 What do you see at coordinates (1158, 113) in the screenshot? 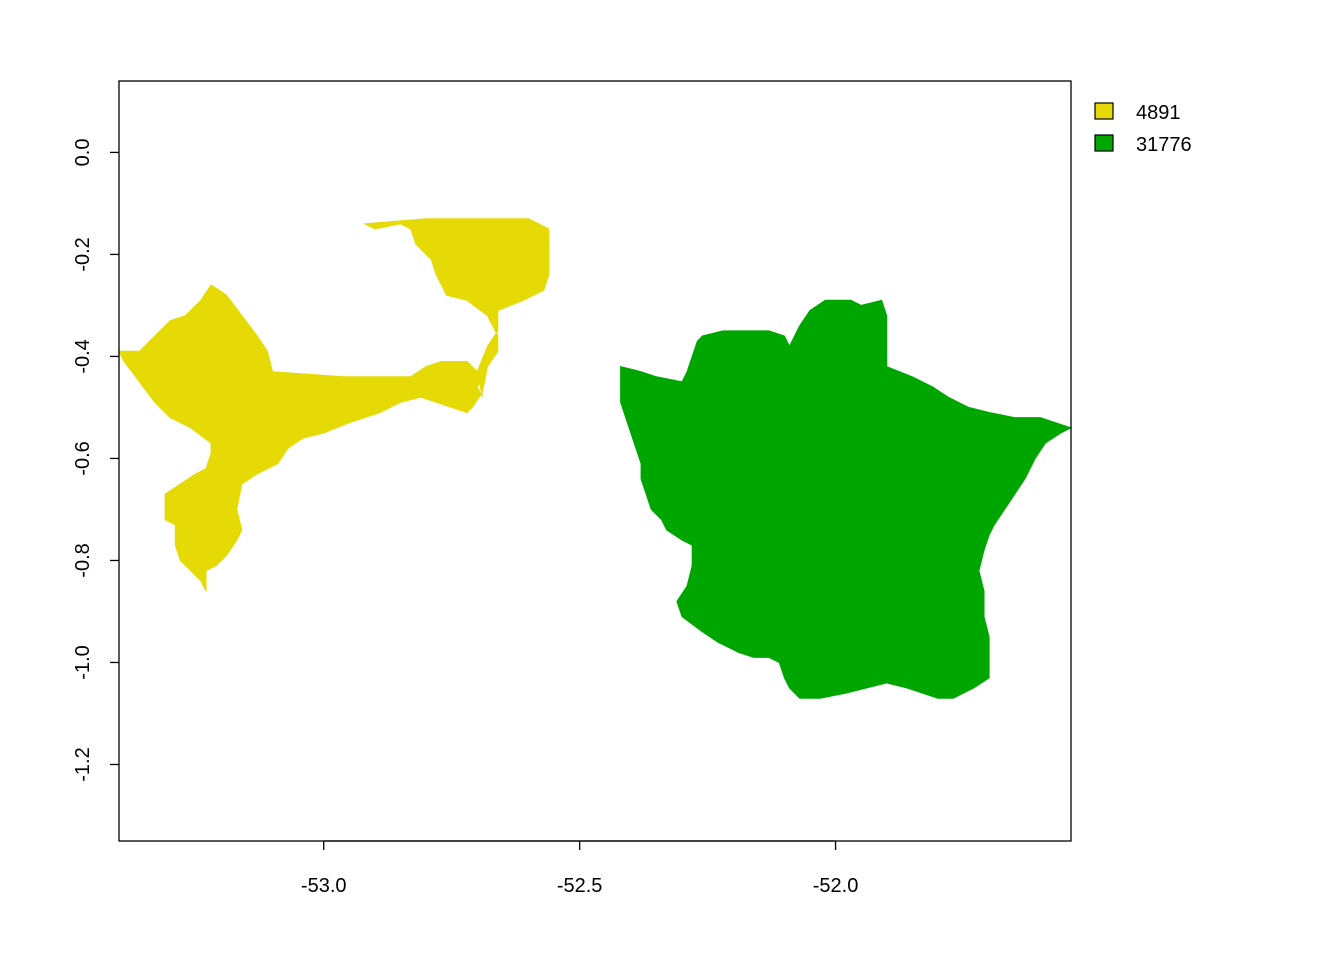
I see `legend-label: 4891` at bounding box center [1158, 113].